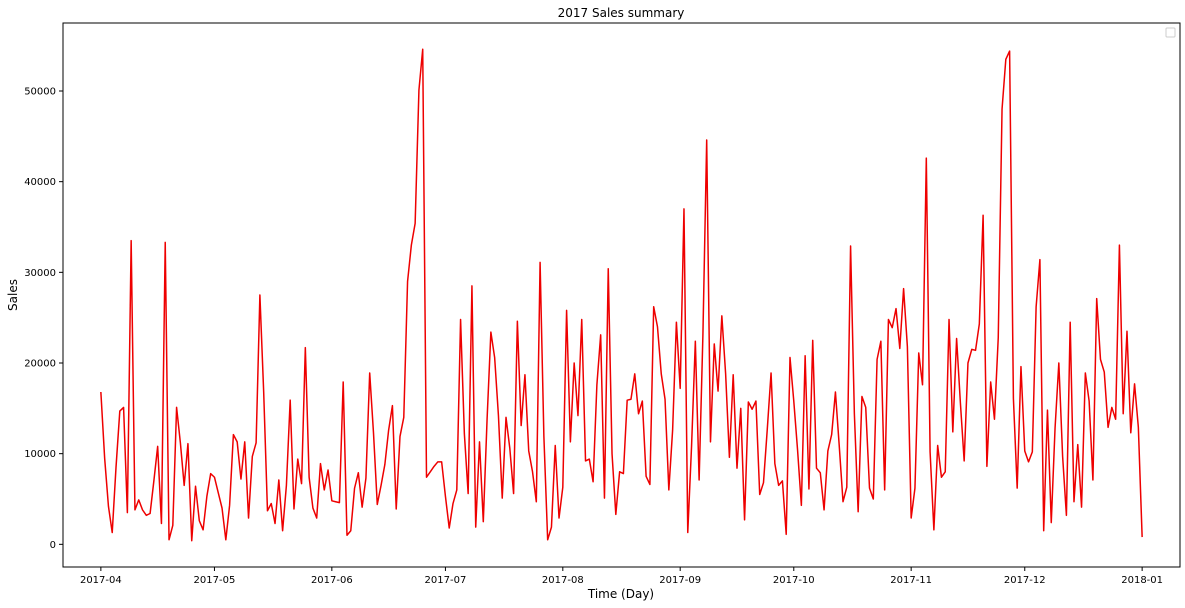 This screenshot has width=1185, height=608. What do you see at coordinates (1142, 580) in the screenshot?
I see `x-tick-label: 2018-01` at bounding box center [1142, 580].